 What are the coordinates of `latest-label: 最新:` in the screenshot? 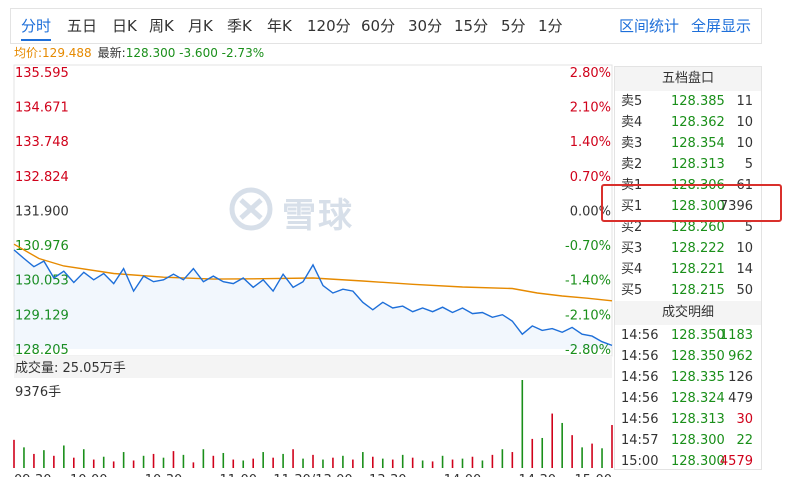 It's located at (111, 53).